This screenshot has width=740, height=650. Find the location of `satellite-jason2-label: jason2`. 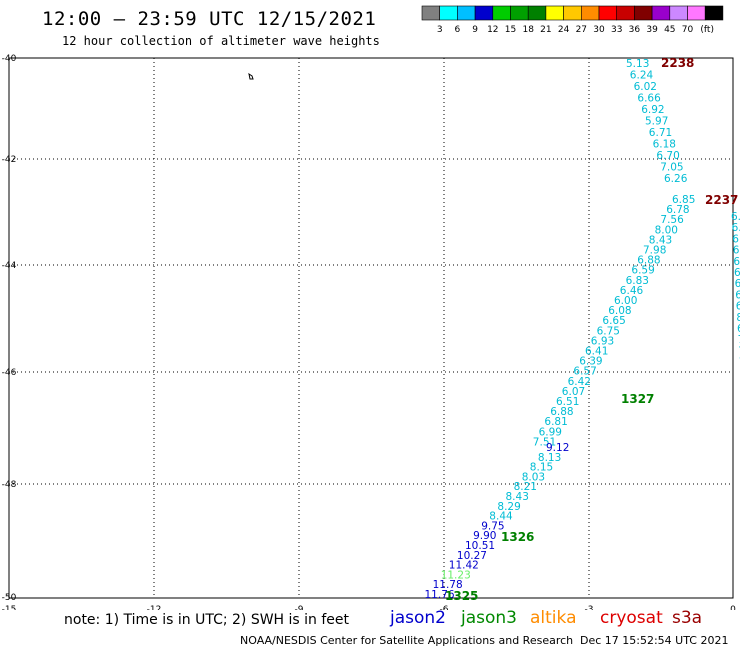

satellite-jason2-label: jason2 is located at coordinates (418, 618).